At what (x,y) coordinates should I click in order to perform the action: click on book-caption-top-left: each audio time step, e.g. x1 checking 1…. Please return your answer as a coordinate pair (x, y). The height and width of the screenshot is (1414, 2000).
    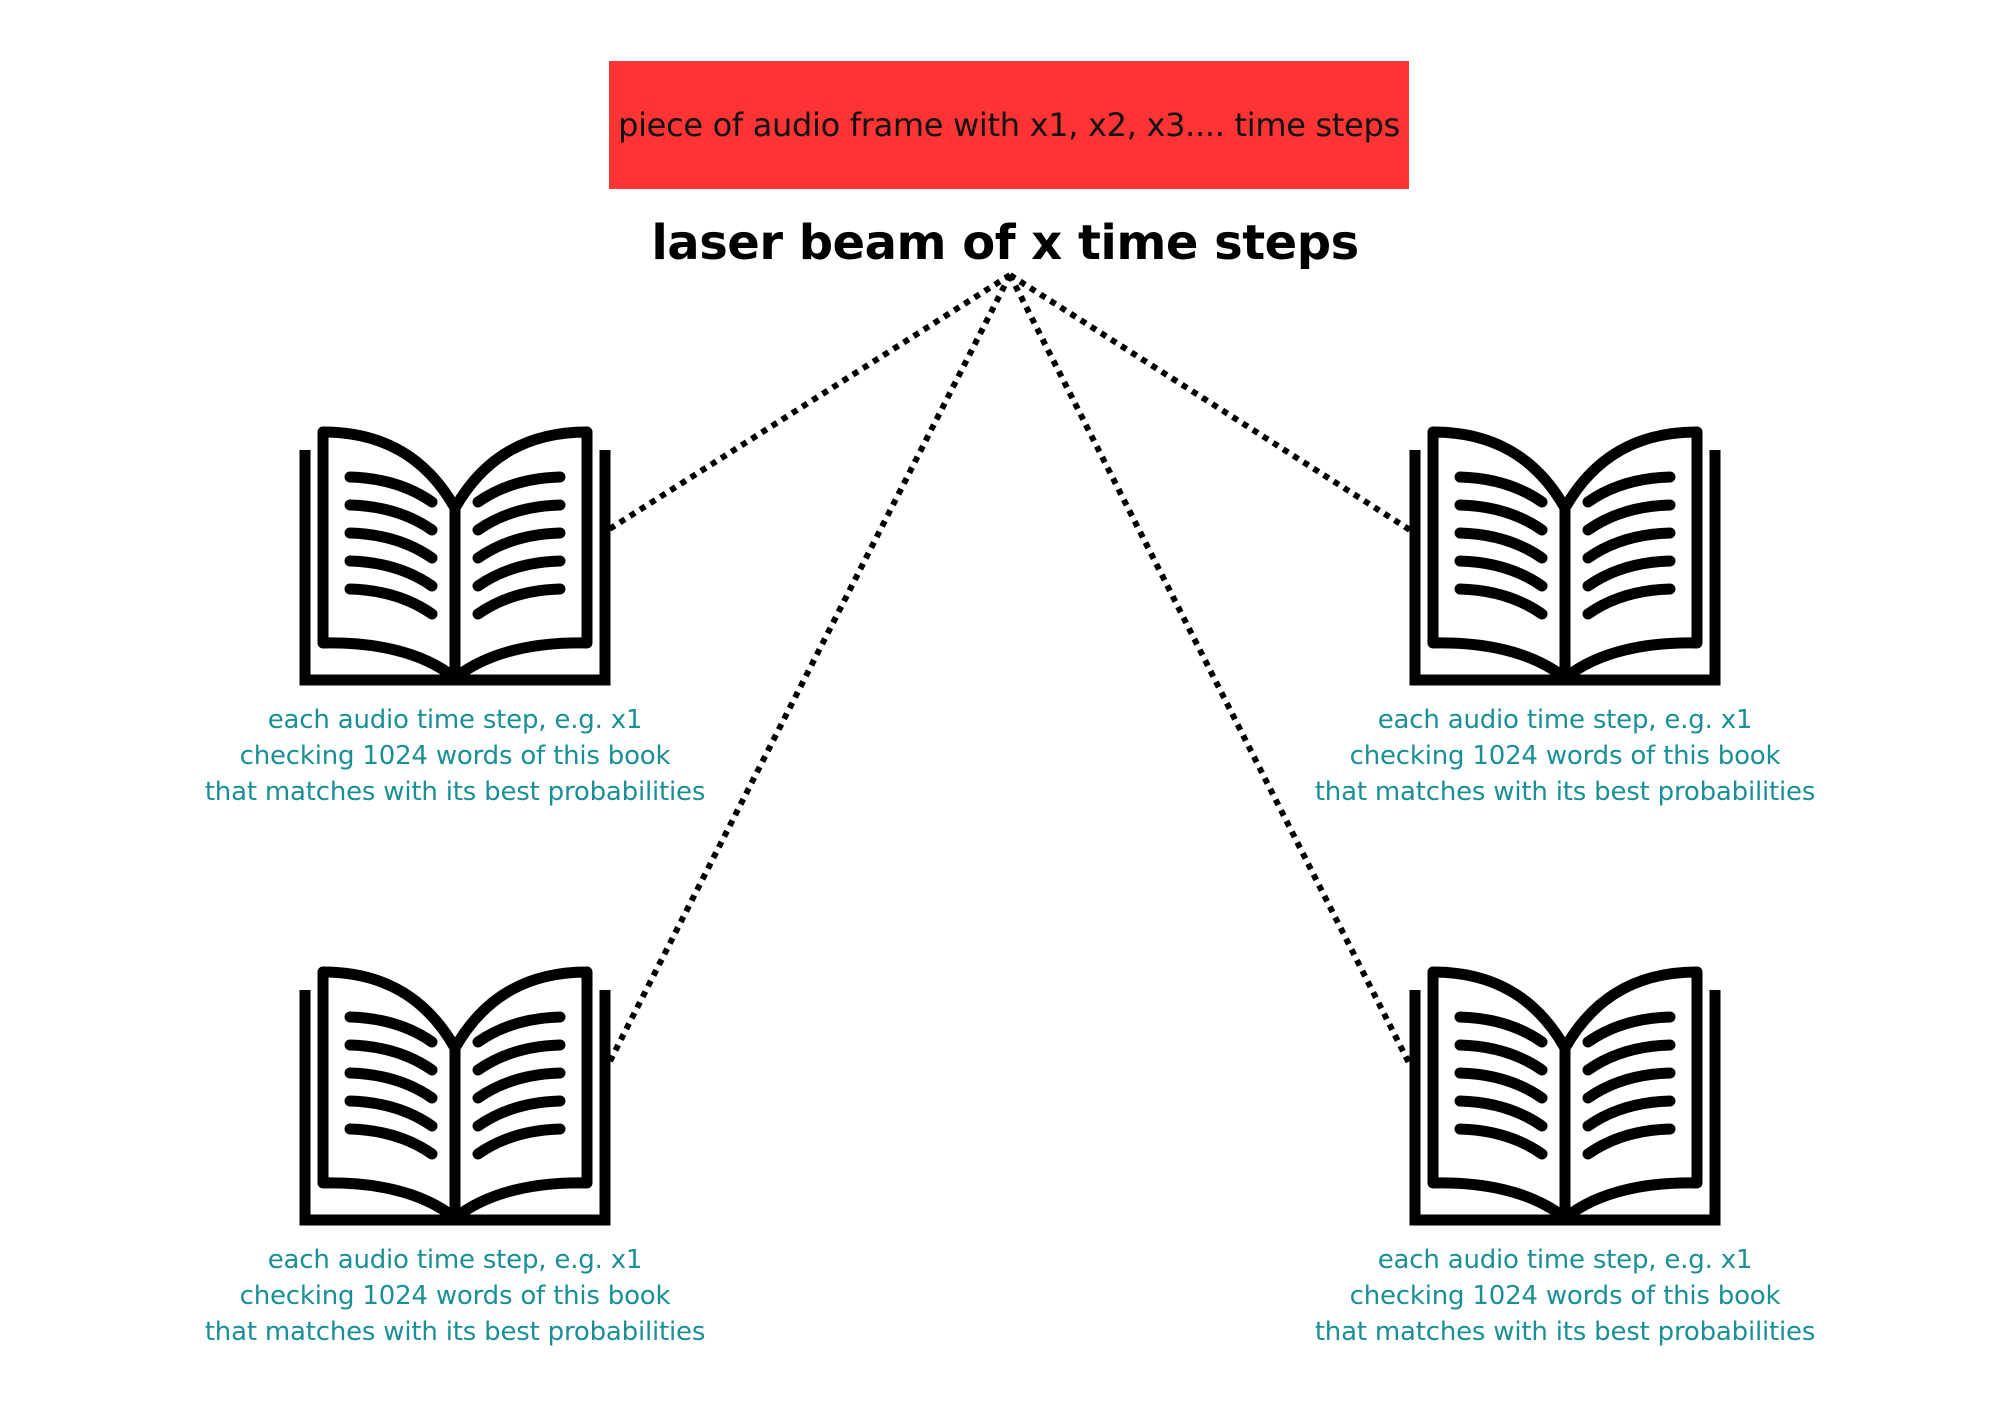
    Looking at the image, I should click on (455, 756).